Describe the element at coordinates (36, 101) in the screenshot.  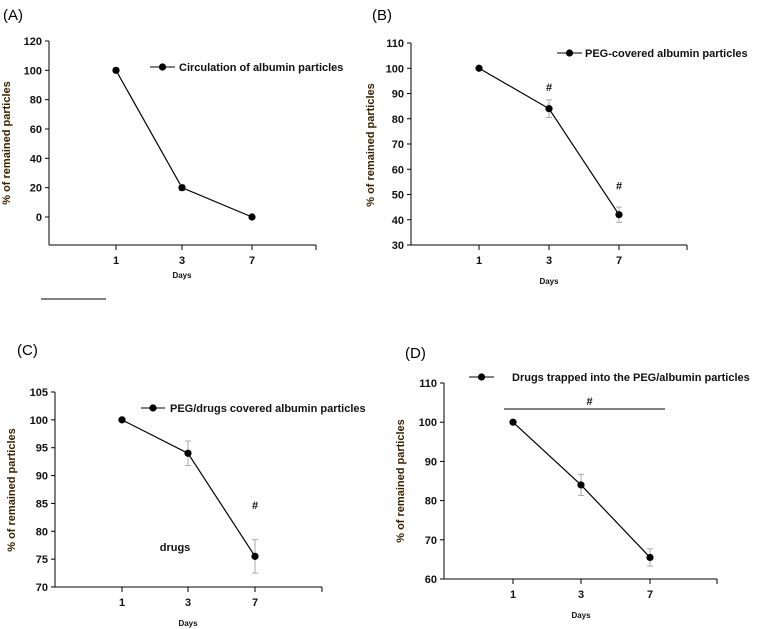
I see `panel-a-y-tick-label: 80` at that location.